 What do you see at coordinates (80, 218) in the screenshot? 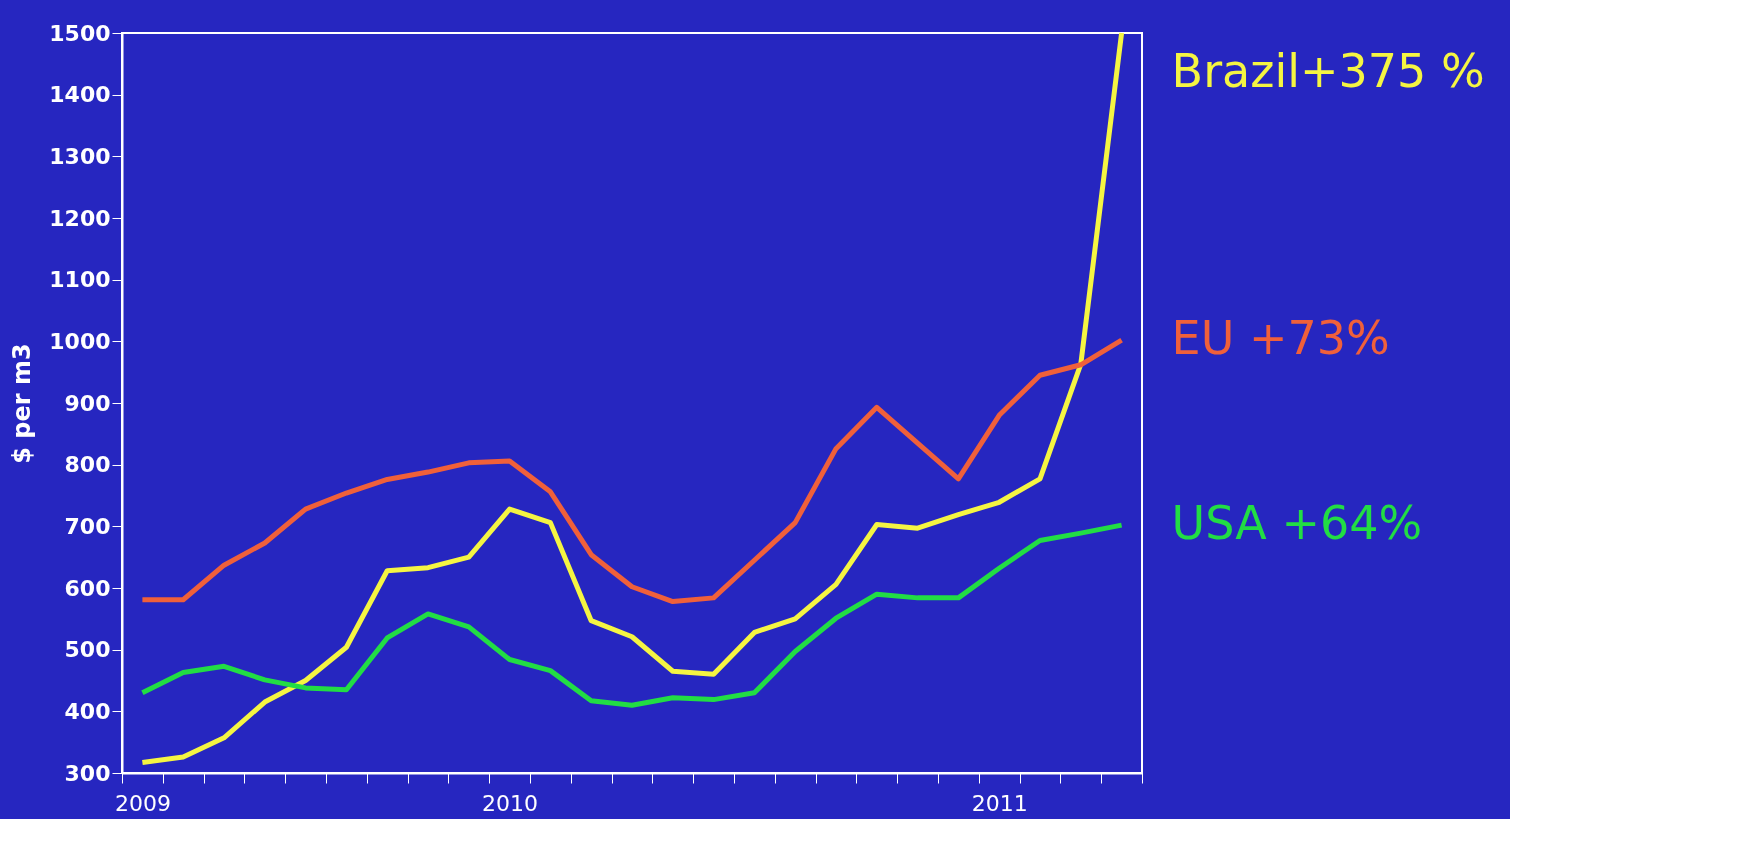
I see `y-tick-label: 1200` at bounding box center [80, 218].